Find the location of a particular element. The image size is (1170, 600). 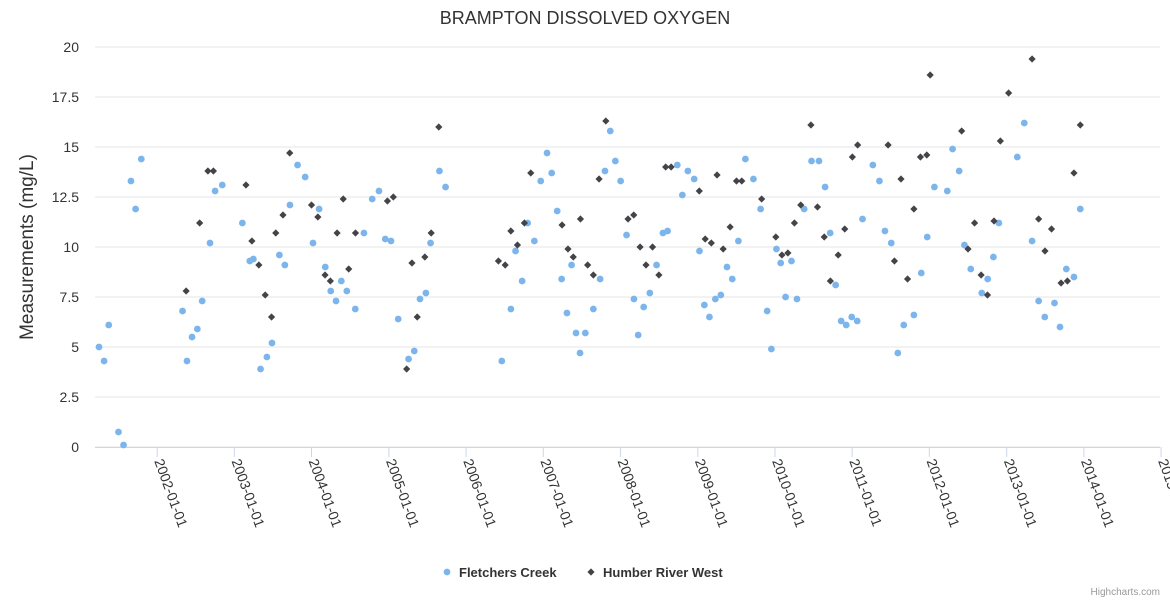

legend: Fletchers Creek Humber River West is located at coordinates (583, 572).